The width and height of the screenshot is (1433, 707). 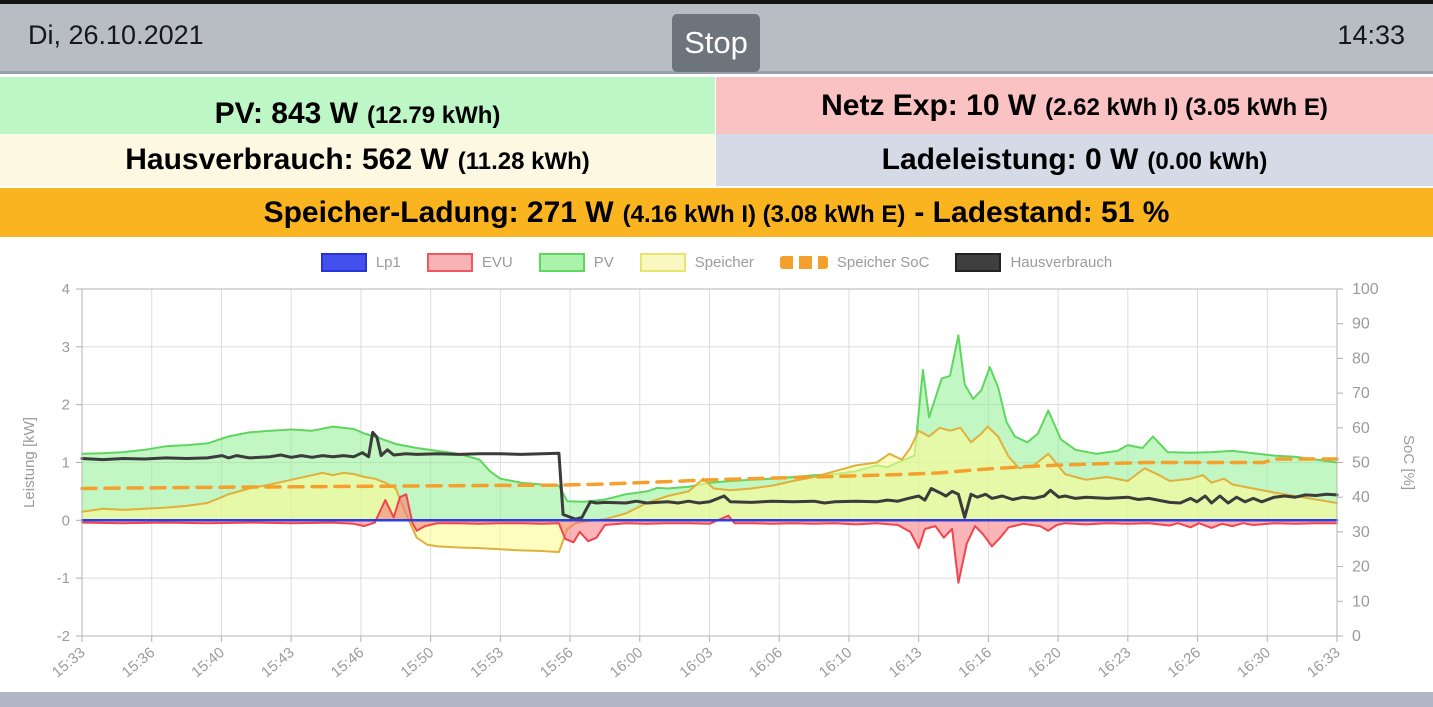 What do you see at coordinates (696, 662) in the screenshot?
I see `x-tick-label: 16:03` at bounding box center [696, 662].